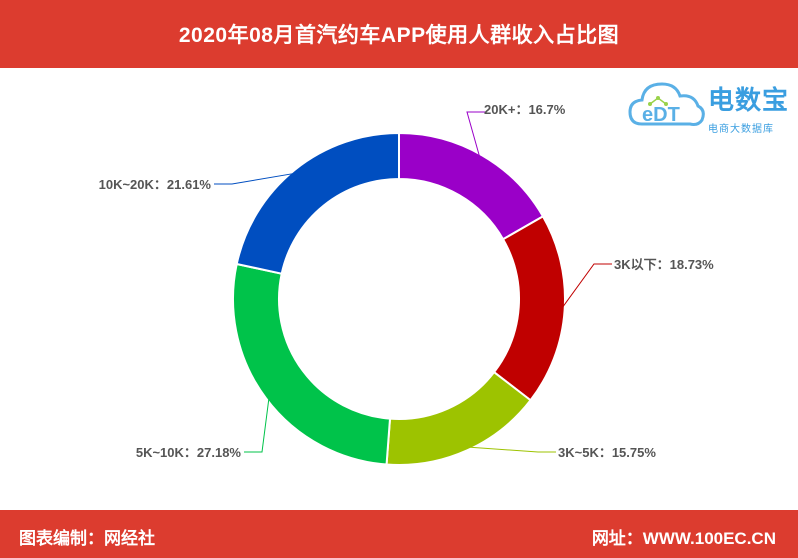 This screenshot has height=558, width=798. I want to click on logo-mark: eDT, so click(661, 115).